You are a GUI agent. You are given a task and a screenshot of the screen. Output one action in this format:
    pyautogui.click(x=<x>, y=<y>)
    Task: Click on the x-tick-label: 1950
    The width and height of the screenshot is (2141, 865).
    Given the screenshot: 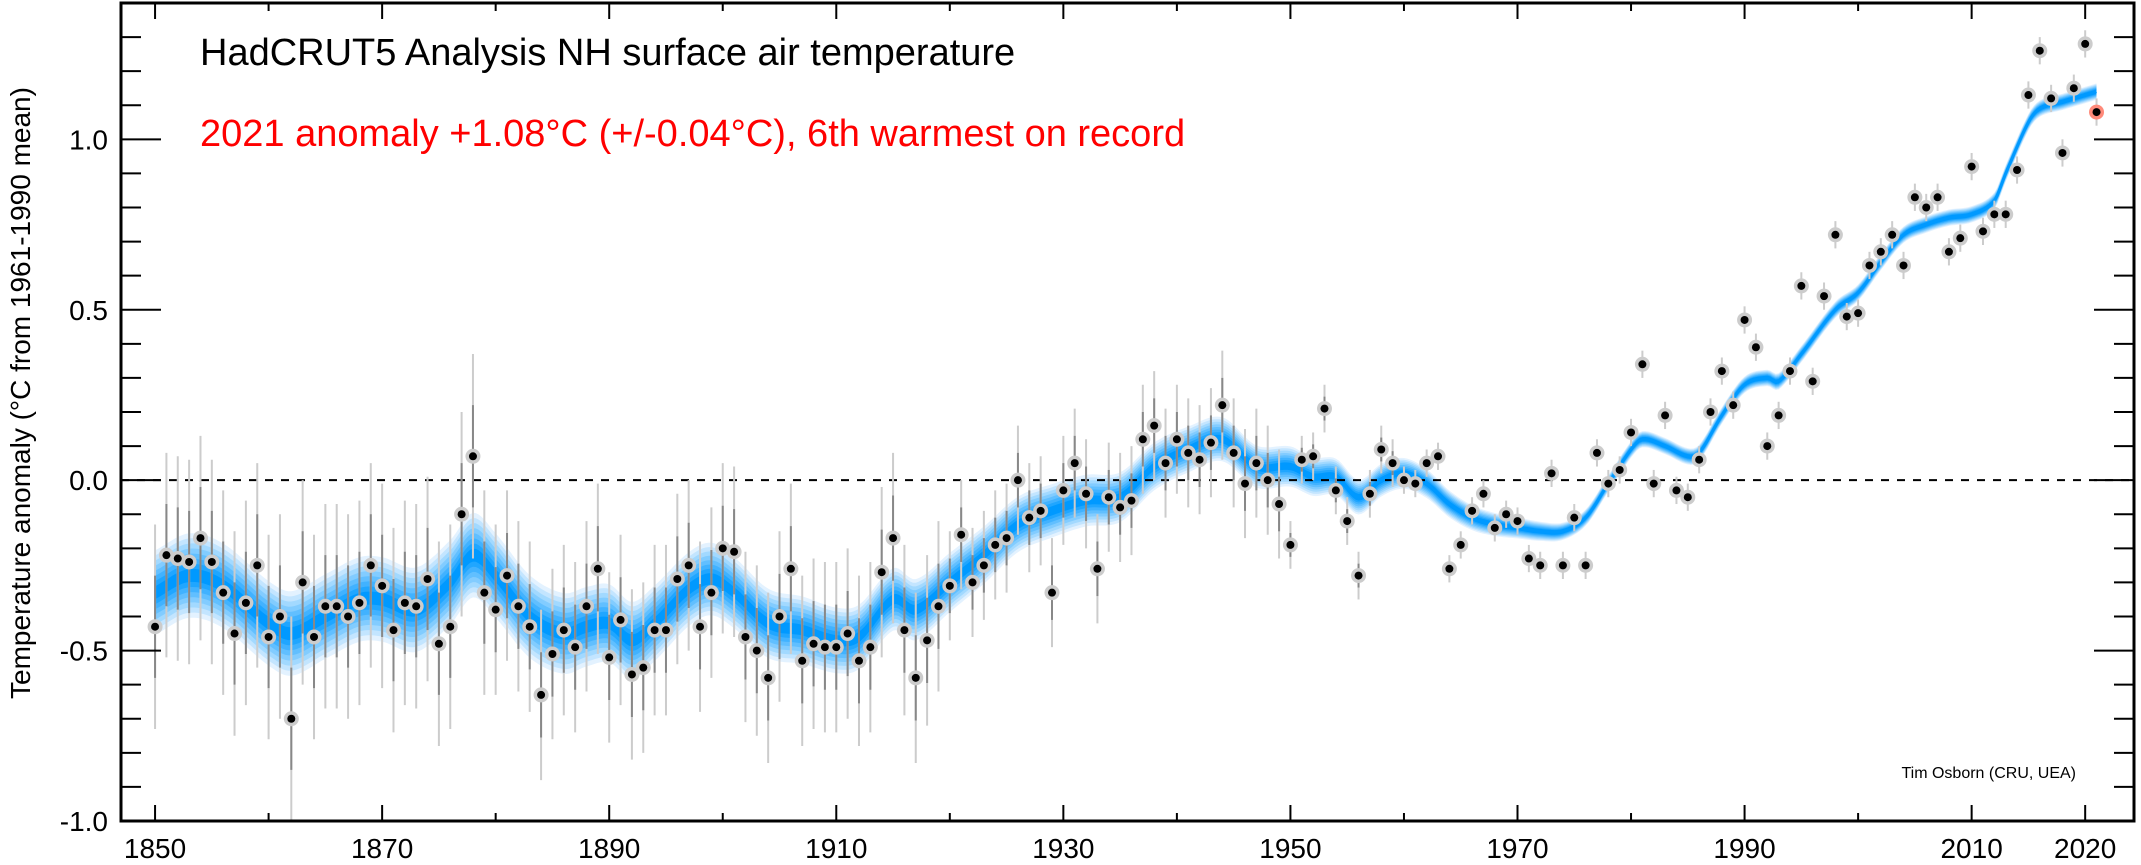 What is the action you would take?
    pyautogui.click(x=1290, y=848)
    